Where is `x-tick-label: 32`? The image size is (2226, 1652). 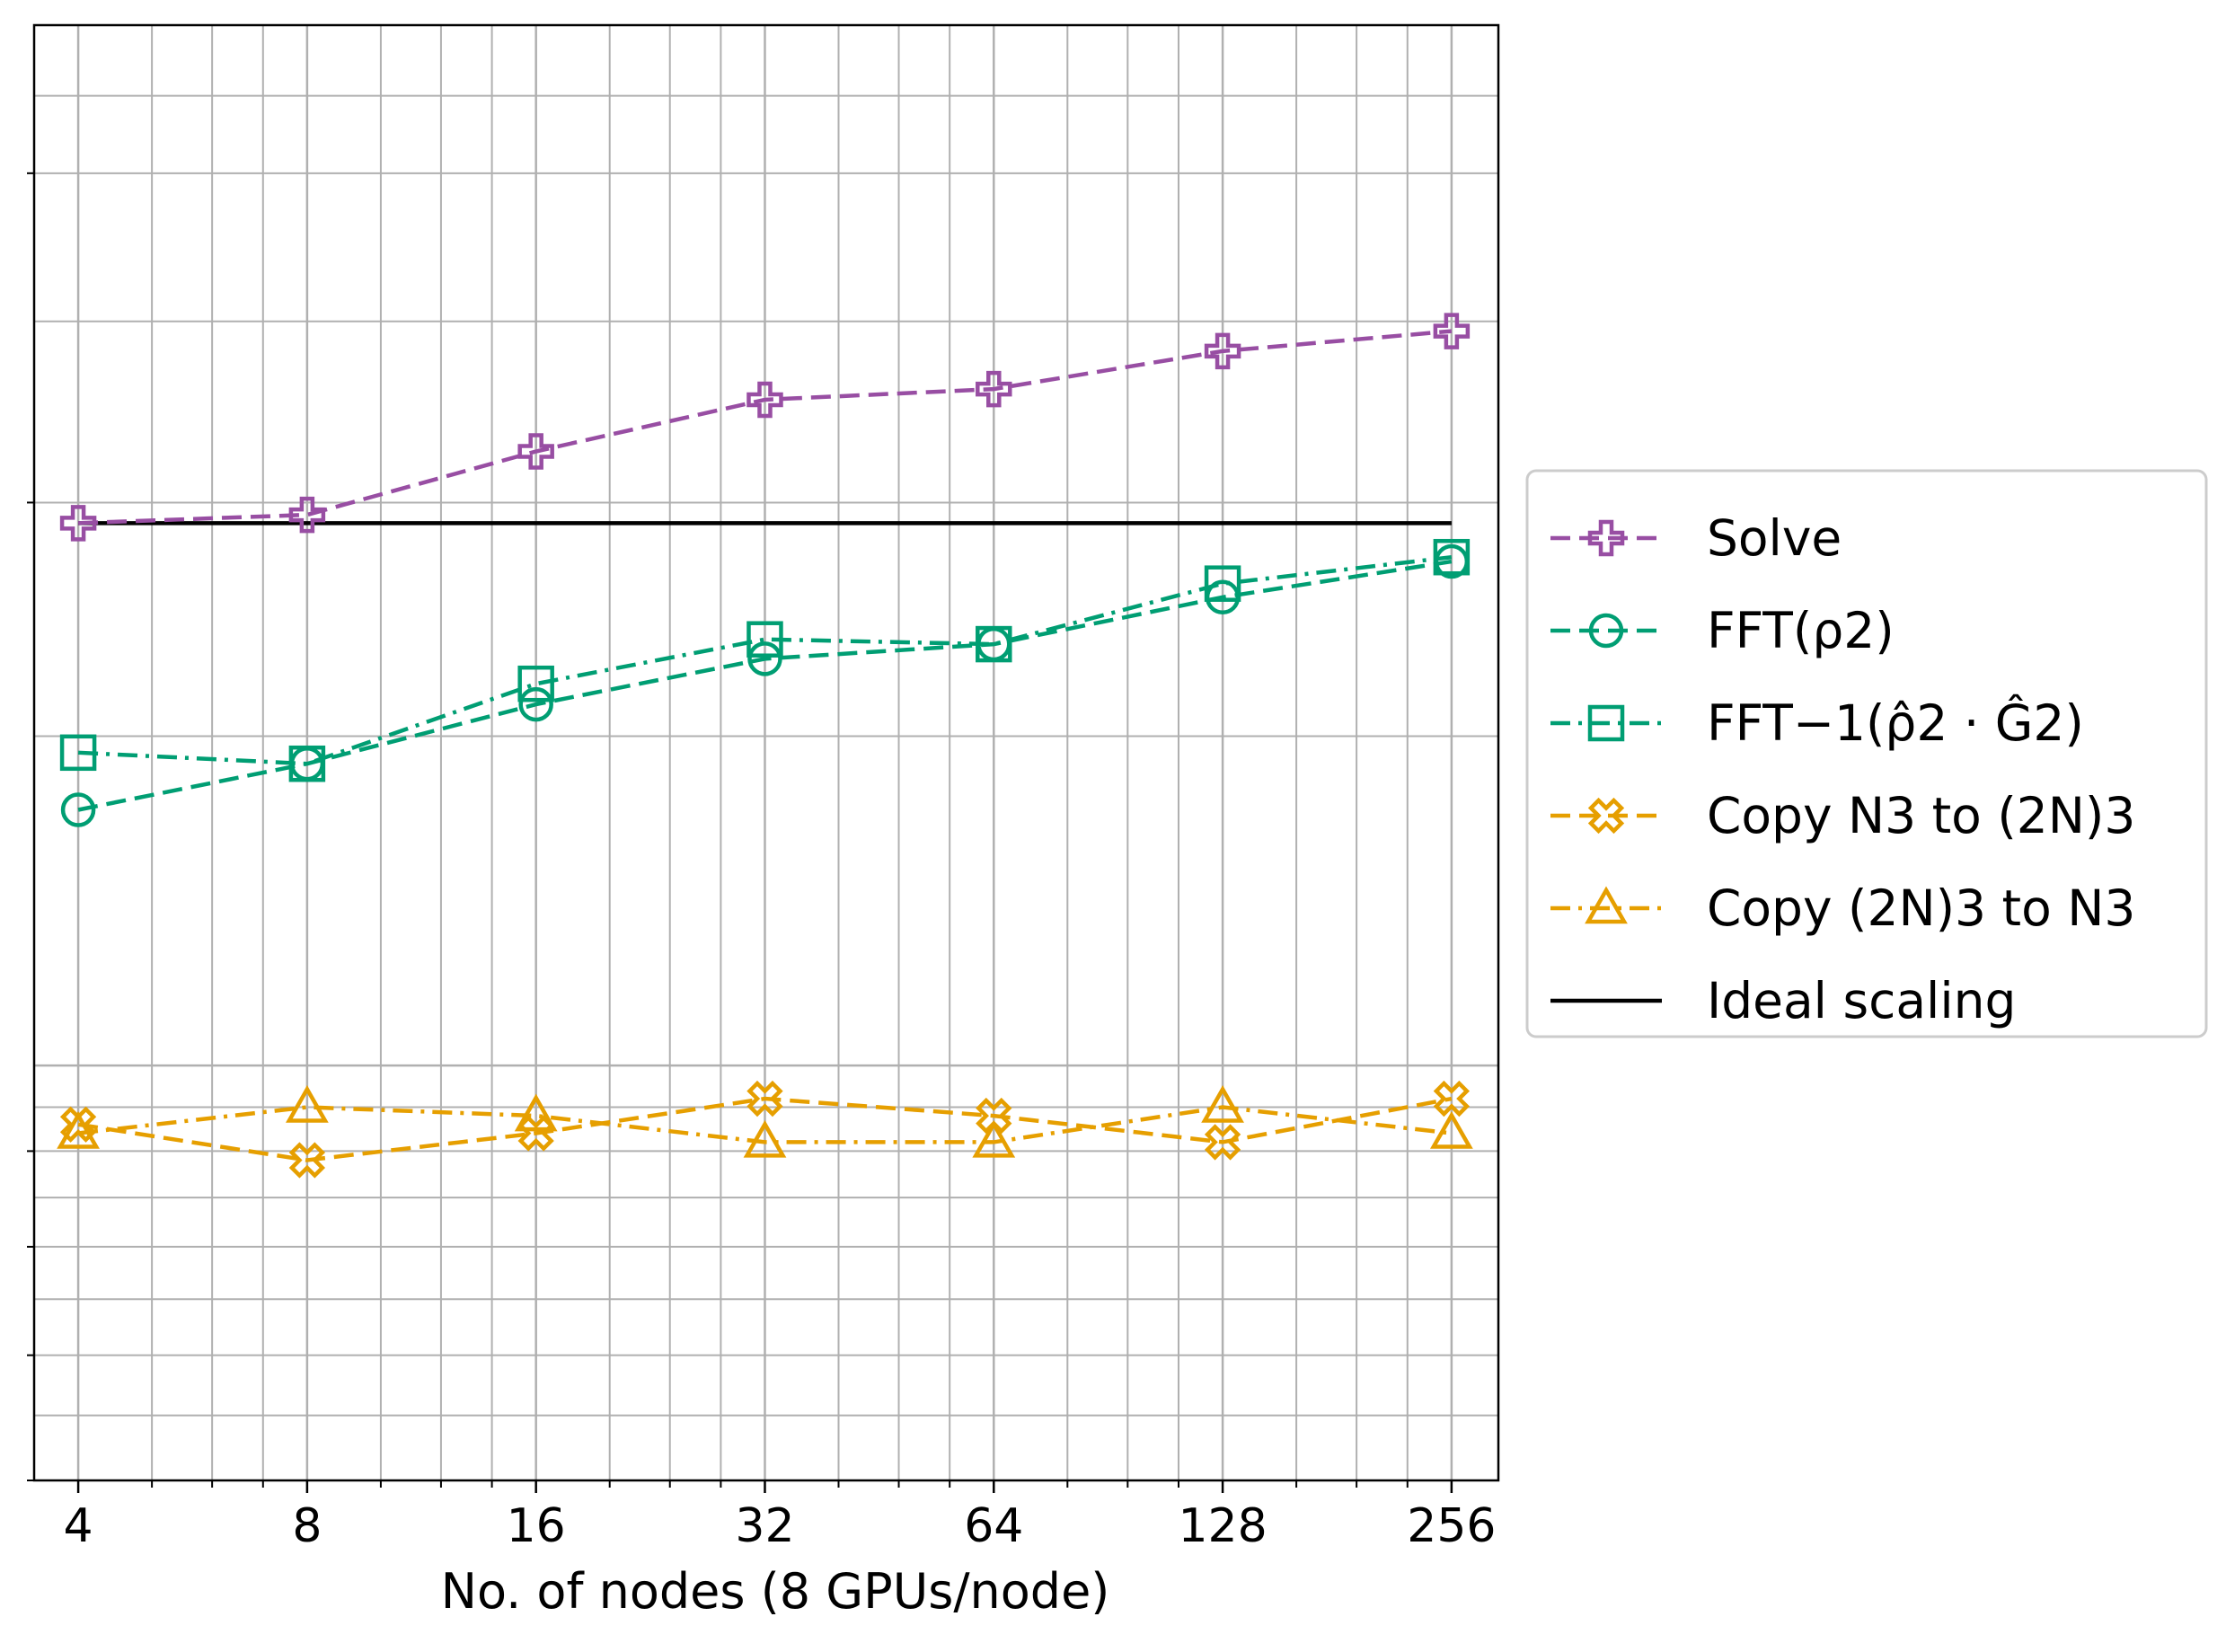
x-tick-label: 32 is located at coordinates (764, 1526).